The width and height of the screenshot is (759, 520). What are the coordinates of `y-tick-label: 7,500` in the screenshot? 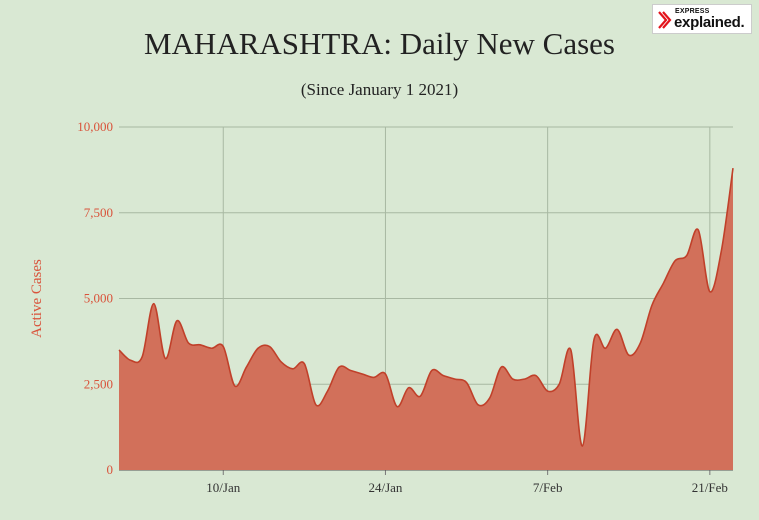 It's located at (98, 212).